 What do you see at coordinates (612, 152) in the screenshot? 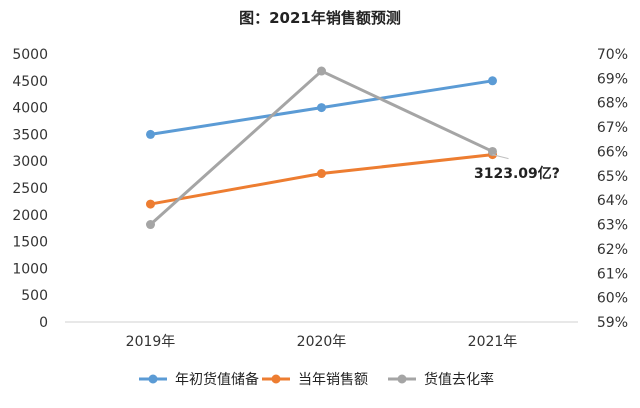
I see `y-right-tick-label: 66%` at bounding box center [612, 152].